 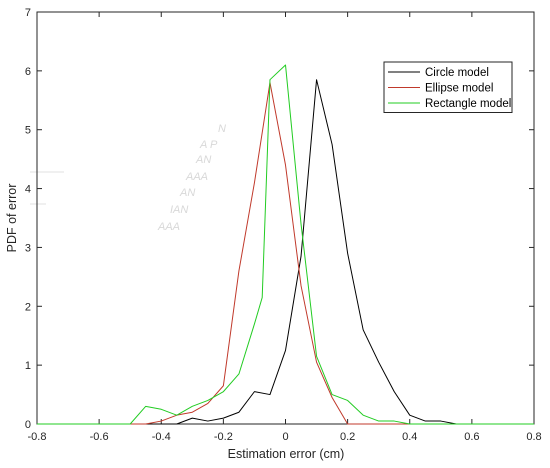 I want to click on y-tick-label: 5, so click(x=28, y=131).